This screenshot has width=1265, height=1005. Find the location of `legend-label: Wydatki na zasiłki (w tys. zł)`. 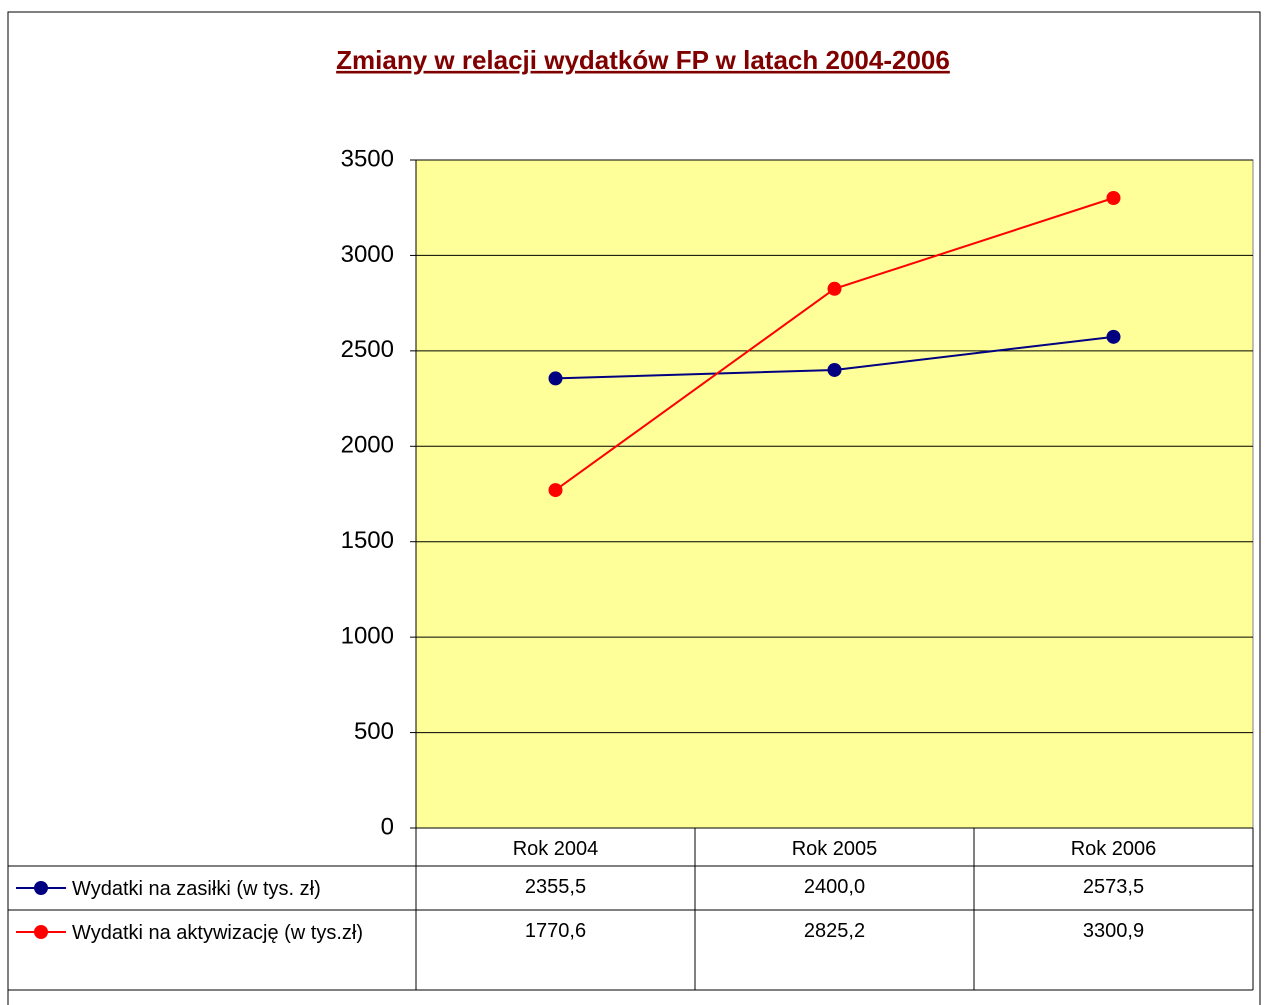

legend-label: Wydatki na zasiłki (w tys. zł) is located at coordinates (196, 889).